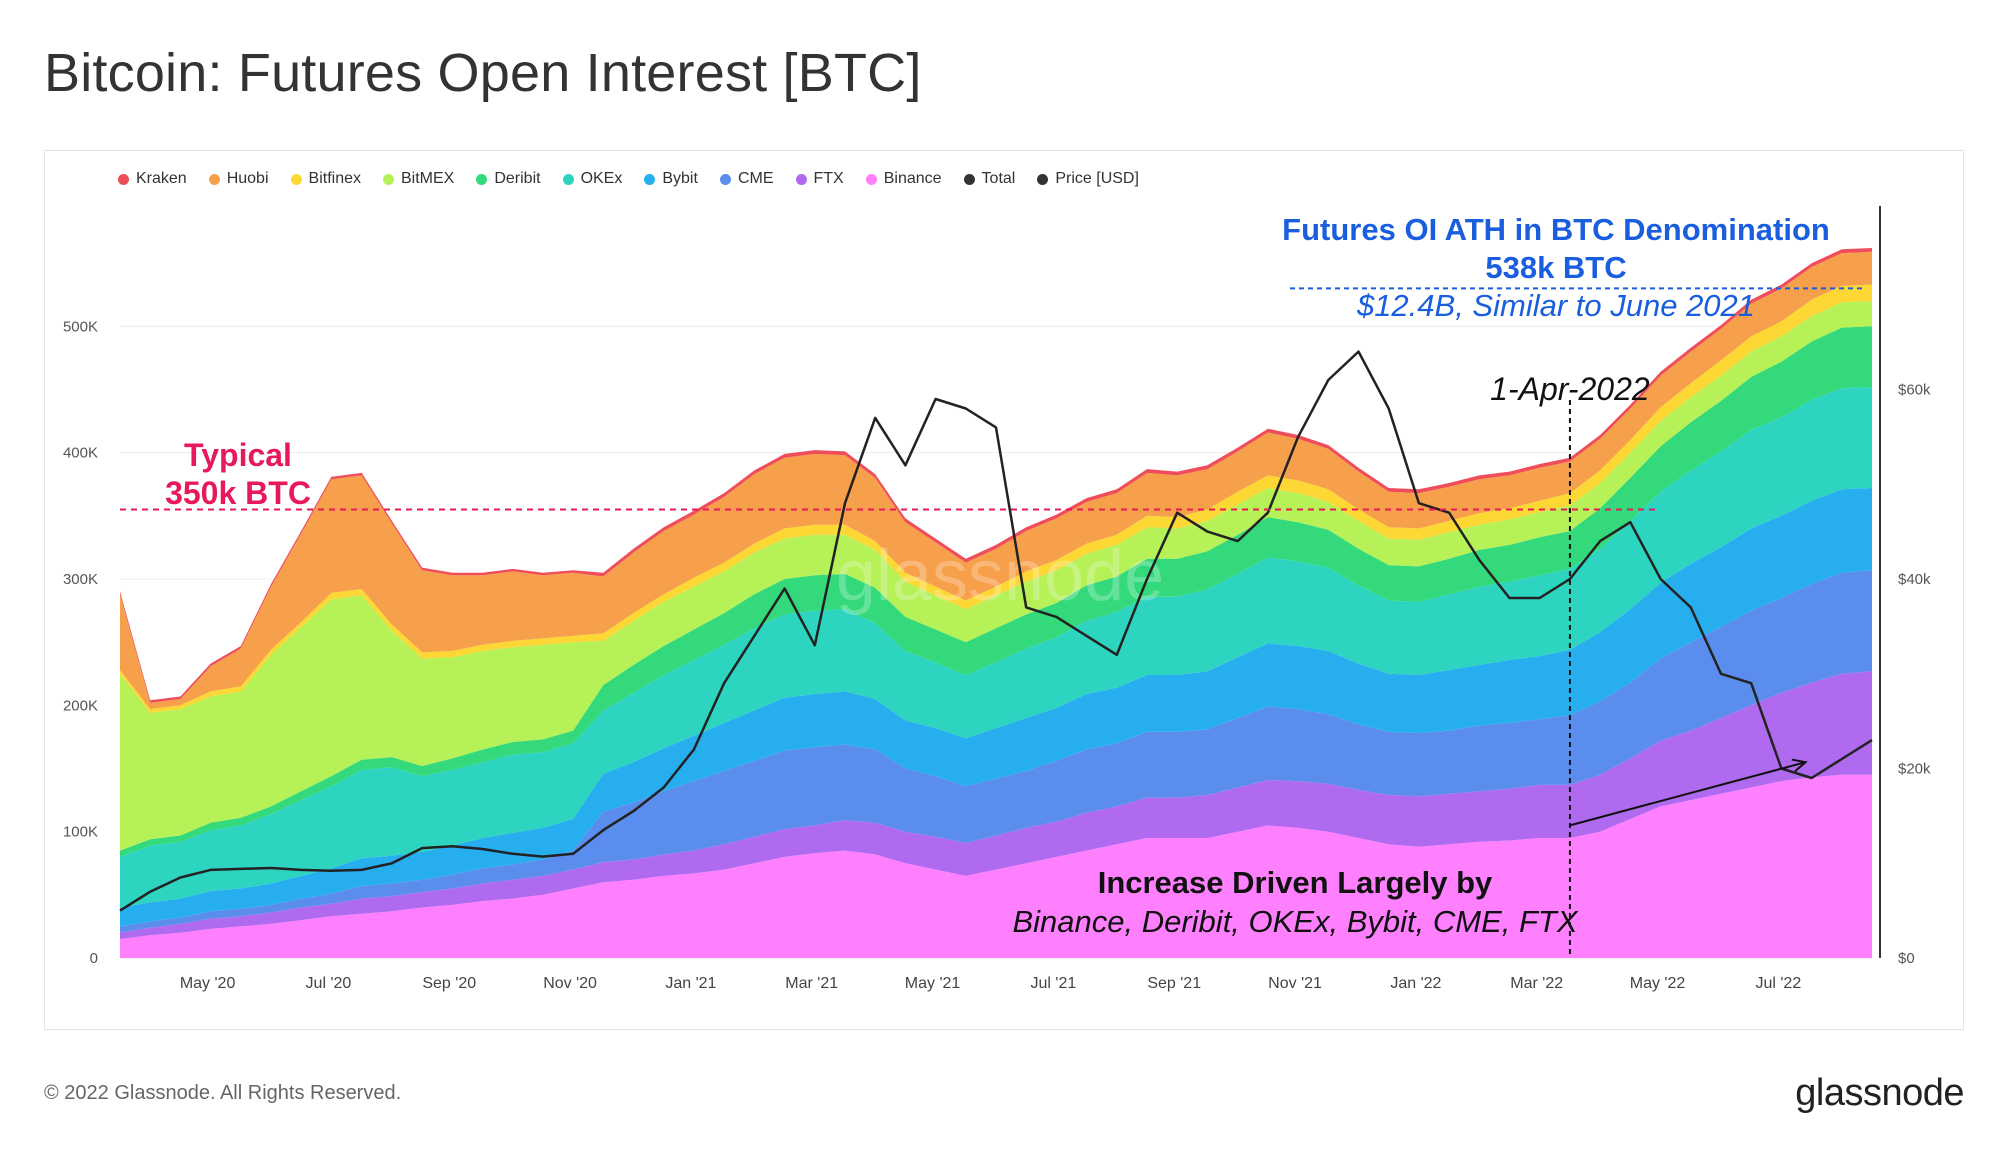 This screenshot has width=2000, height=1152. Describe the element at coordinates (80, 705) in the screenshot. I see `y-tick-label: 200K` at that location.